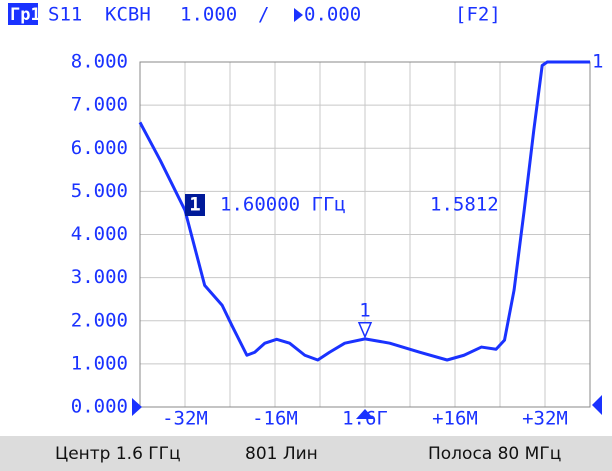 This screenshot has height=471, width=612. Describe the element at coordinates (298, 15) in the screenshot. I see `ref-arrow` at that location.